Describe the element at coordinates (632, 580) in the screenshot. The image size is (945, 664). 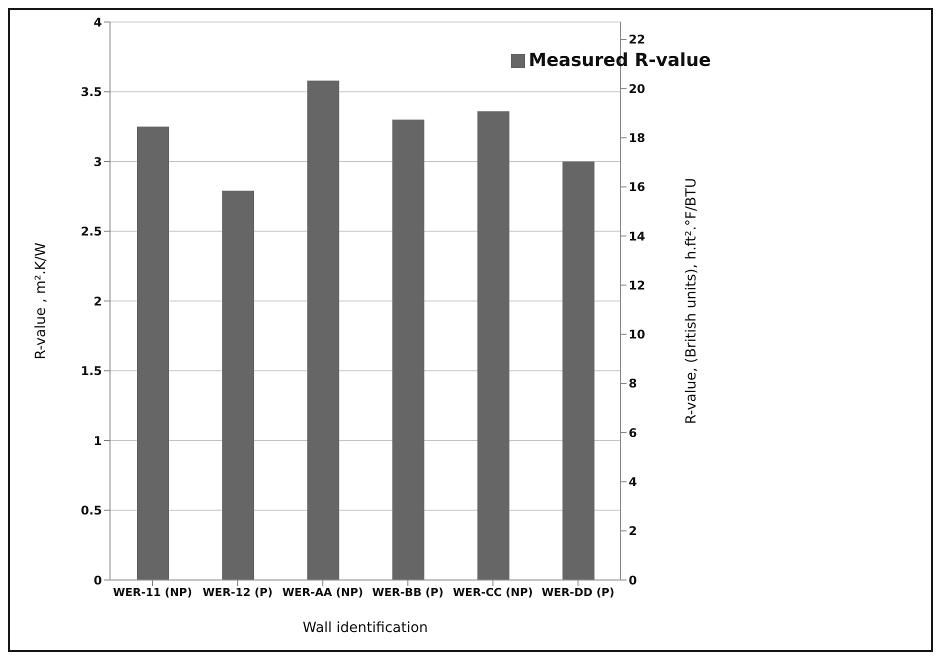
I see `y2-tick-label: 0` at that location.